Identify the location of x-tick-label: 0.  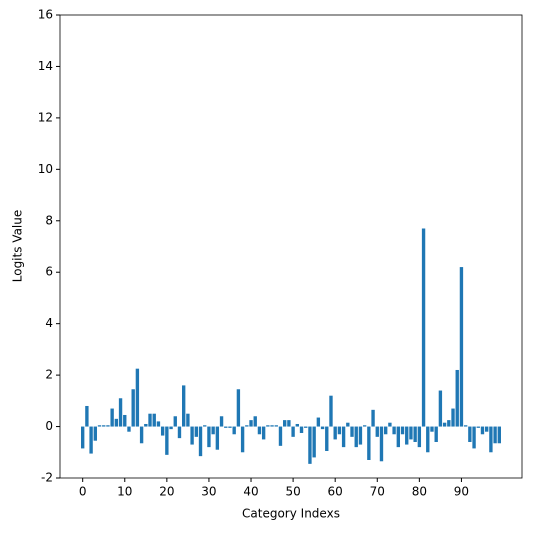
(83, 492).